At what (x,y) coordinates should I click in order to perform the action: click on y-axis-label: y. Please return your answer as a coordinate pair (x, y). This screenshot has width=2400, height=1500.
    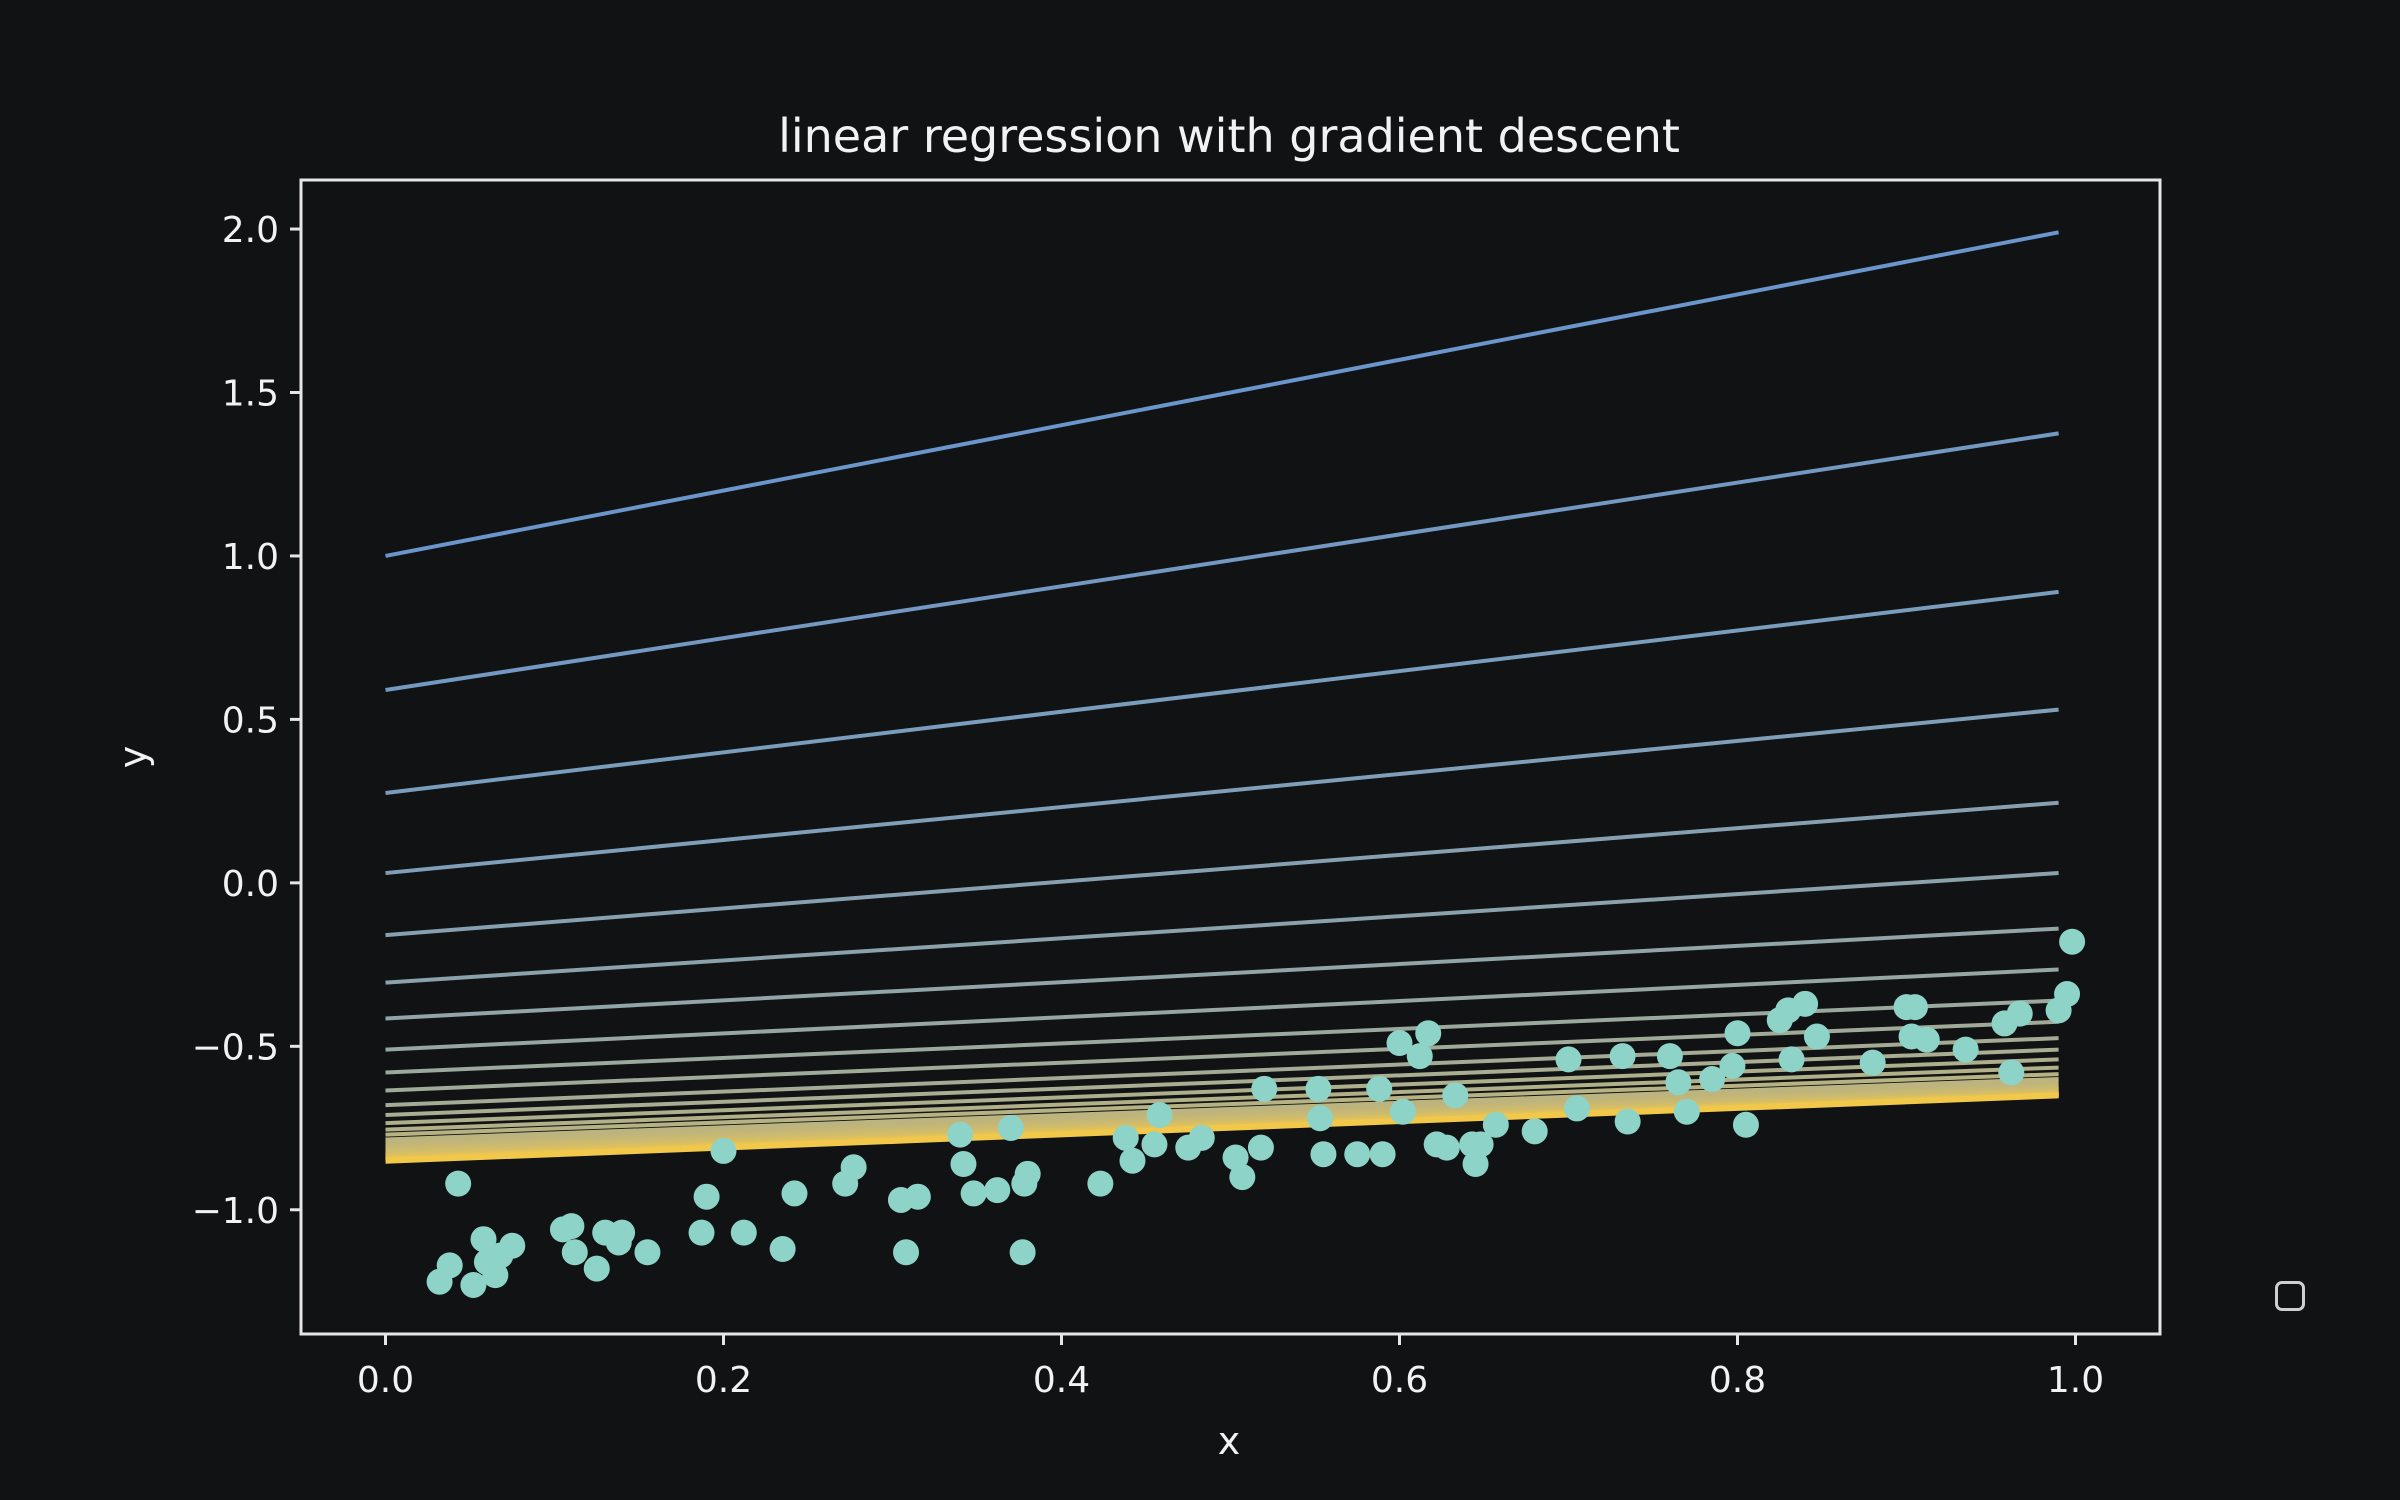
    Looking at the image, I should click on (133, 757).